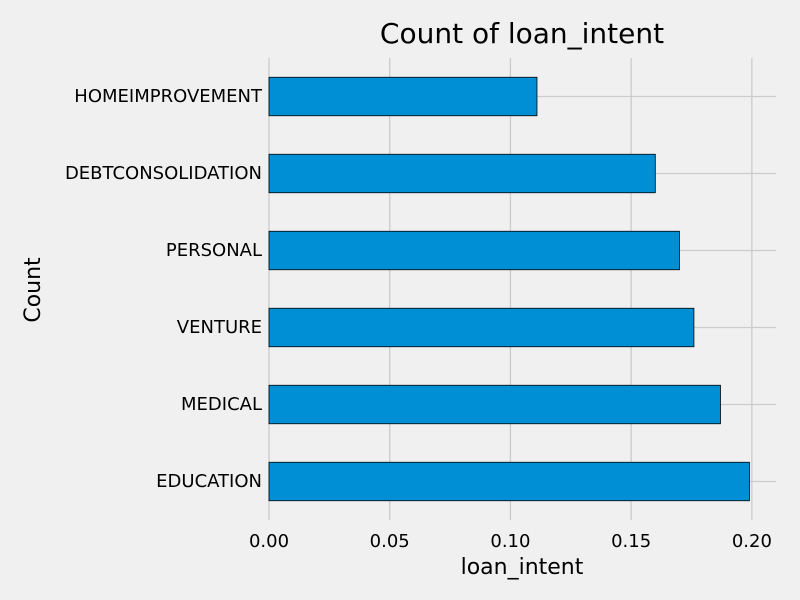 The width and height of the screenshot is (800, 600). What do you see at coordinates (462, 173) in the screenshot?
I see `bar-debtconsolidation` at bounding box center [462, 173].